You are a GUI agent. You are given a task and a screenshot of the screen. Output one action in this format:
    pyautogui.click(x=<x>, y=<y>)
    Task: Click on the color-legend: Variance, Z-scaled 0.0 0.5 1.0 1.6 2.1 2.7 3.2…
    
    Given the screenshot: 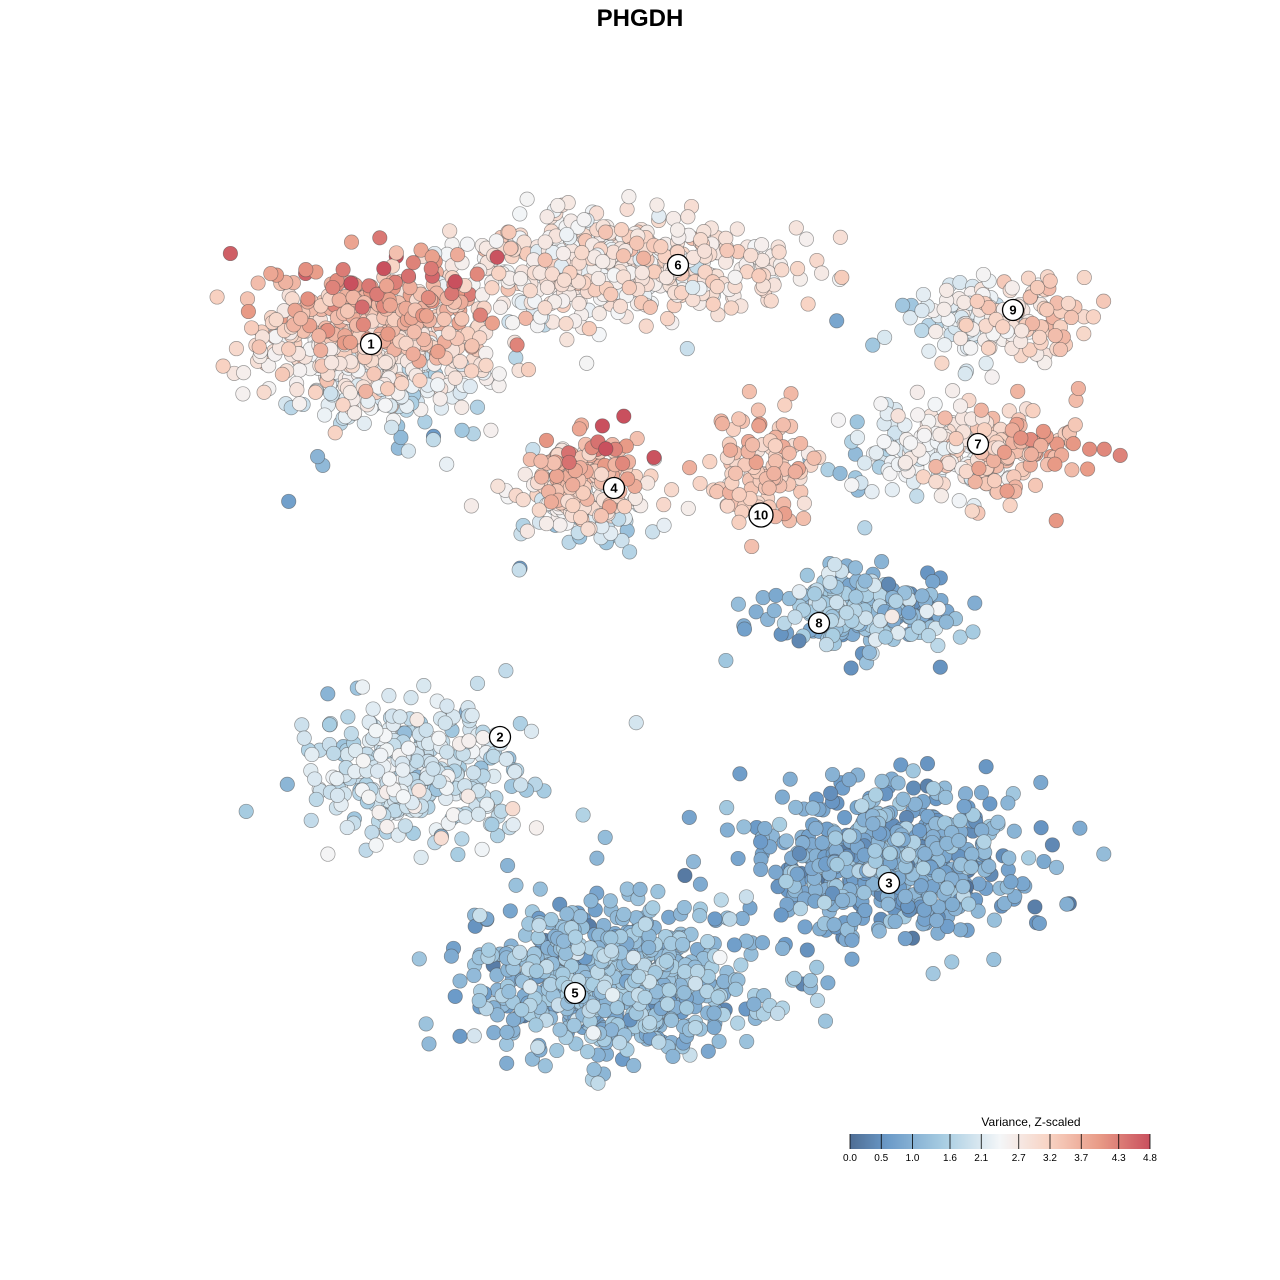 What is the action you would take?
    pyautogui.click(x=1000, y=1139)
    